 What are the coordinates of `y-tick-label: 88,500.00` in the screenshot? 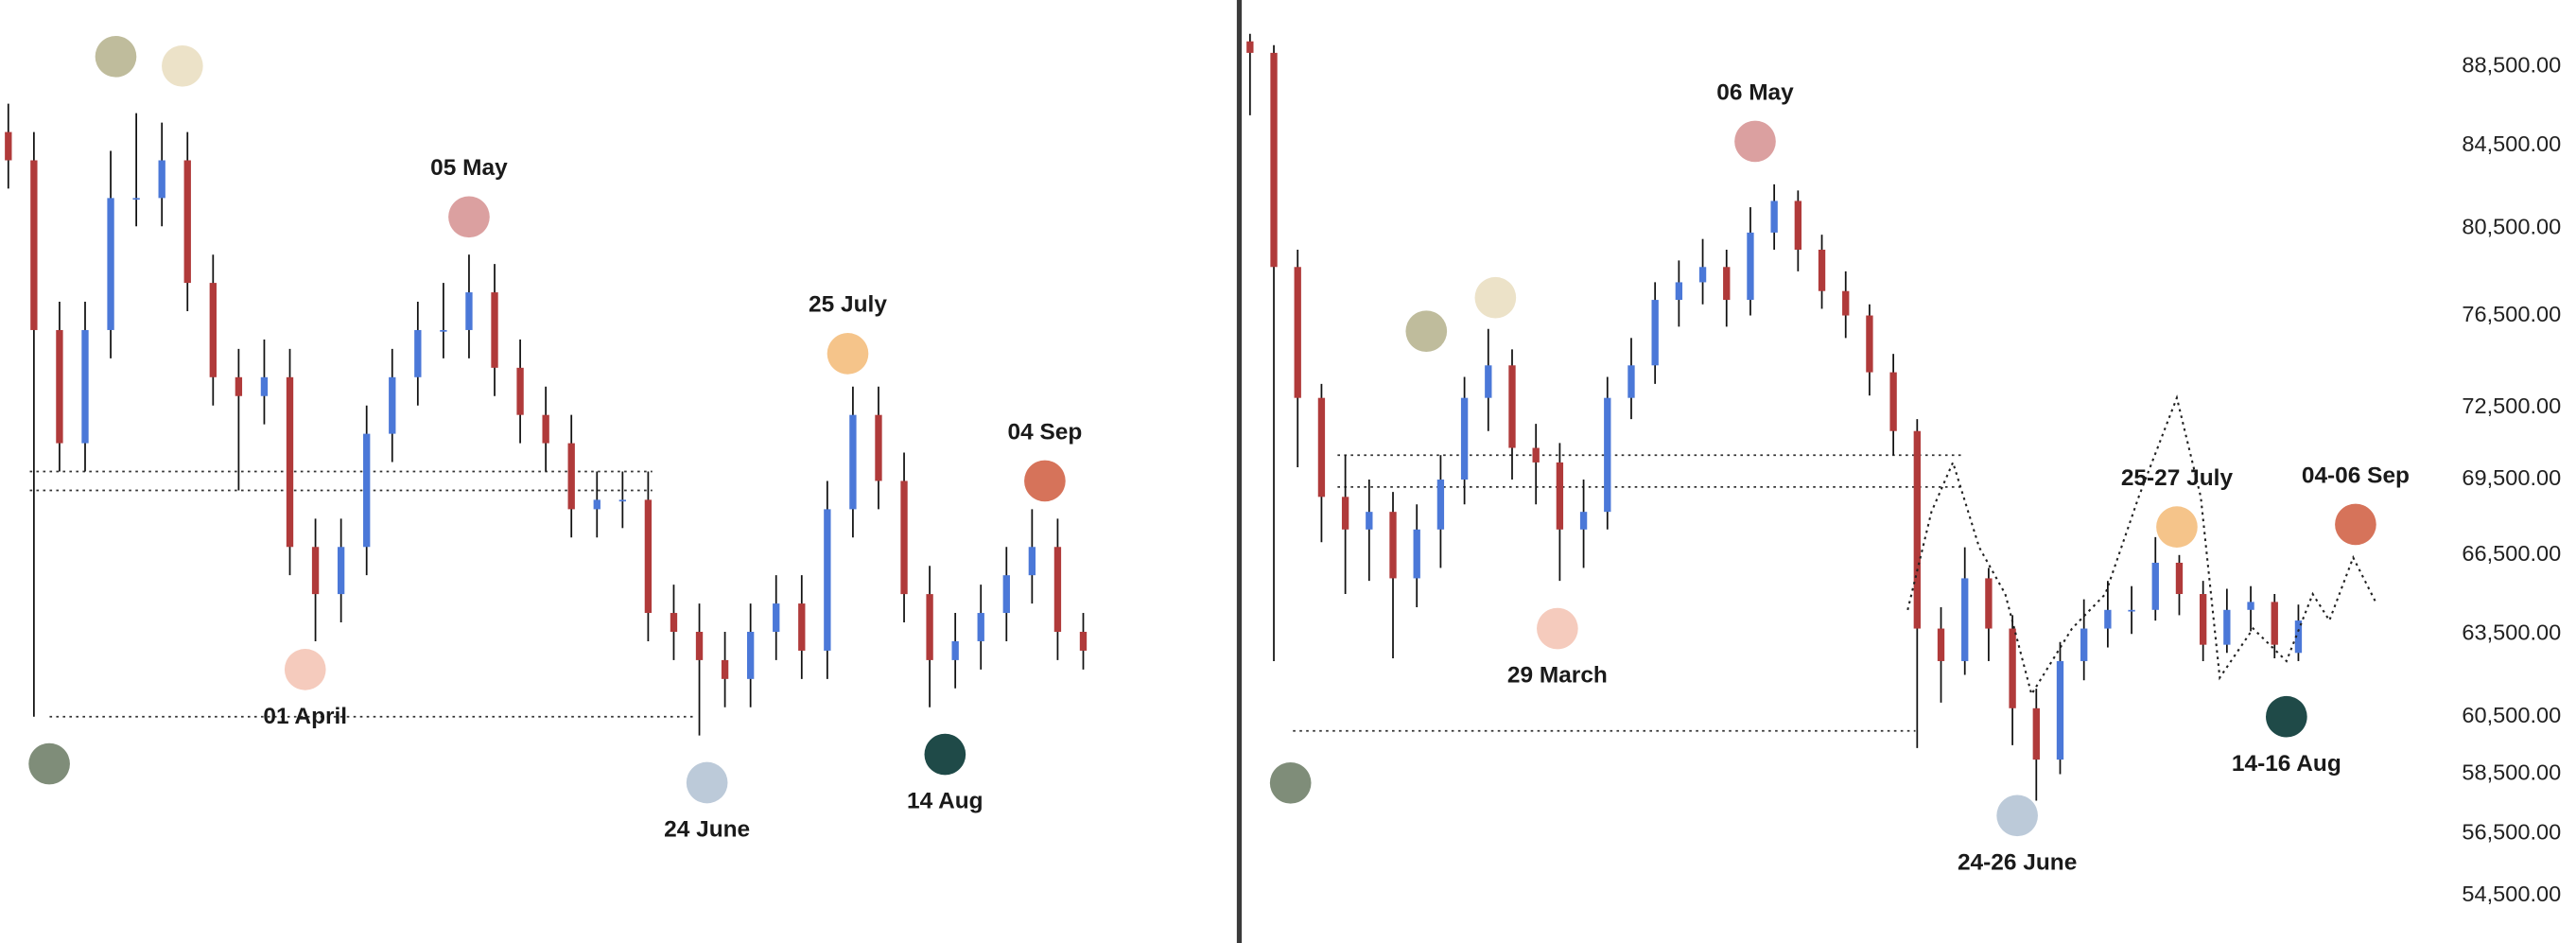 It's located at (2511, 64).